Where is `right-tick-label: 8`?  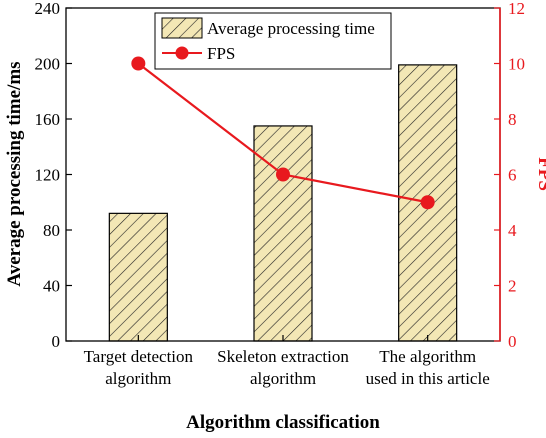 right-tick-label: 8 is located at coordinates (512, 119).